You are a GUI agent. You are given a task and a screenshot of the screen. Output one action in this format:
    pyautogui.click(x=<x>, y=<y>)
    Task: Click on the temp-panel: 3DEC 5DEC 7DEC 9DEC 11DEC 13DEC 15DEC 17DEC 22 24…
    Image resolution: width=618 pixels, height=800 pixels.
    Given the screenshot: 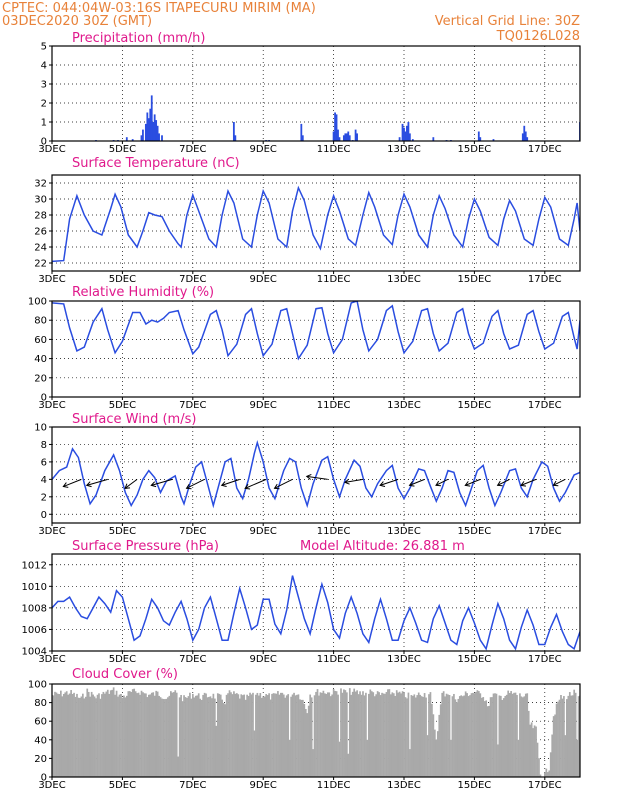 What is the action you would take?
    pyautogui.click(x=307, y=220)
    